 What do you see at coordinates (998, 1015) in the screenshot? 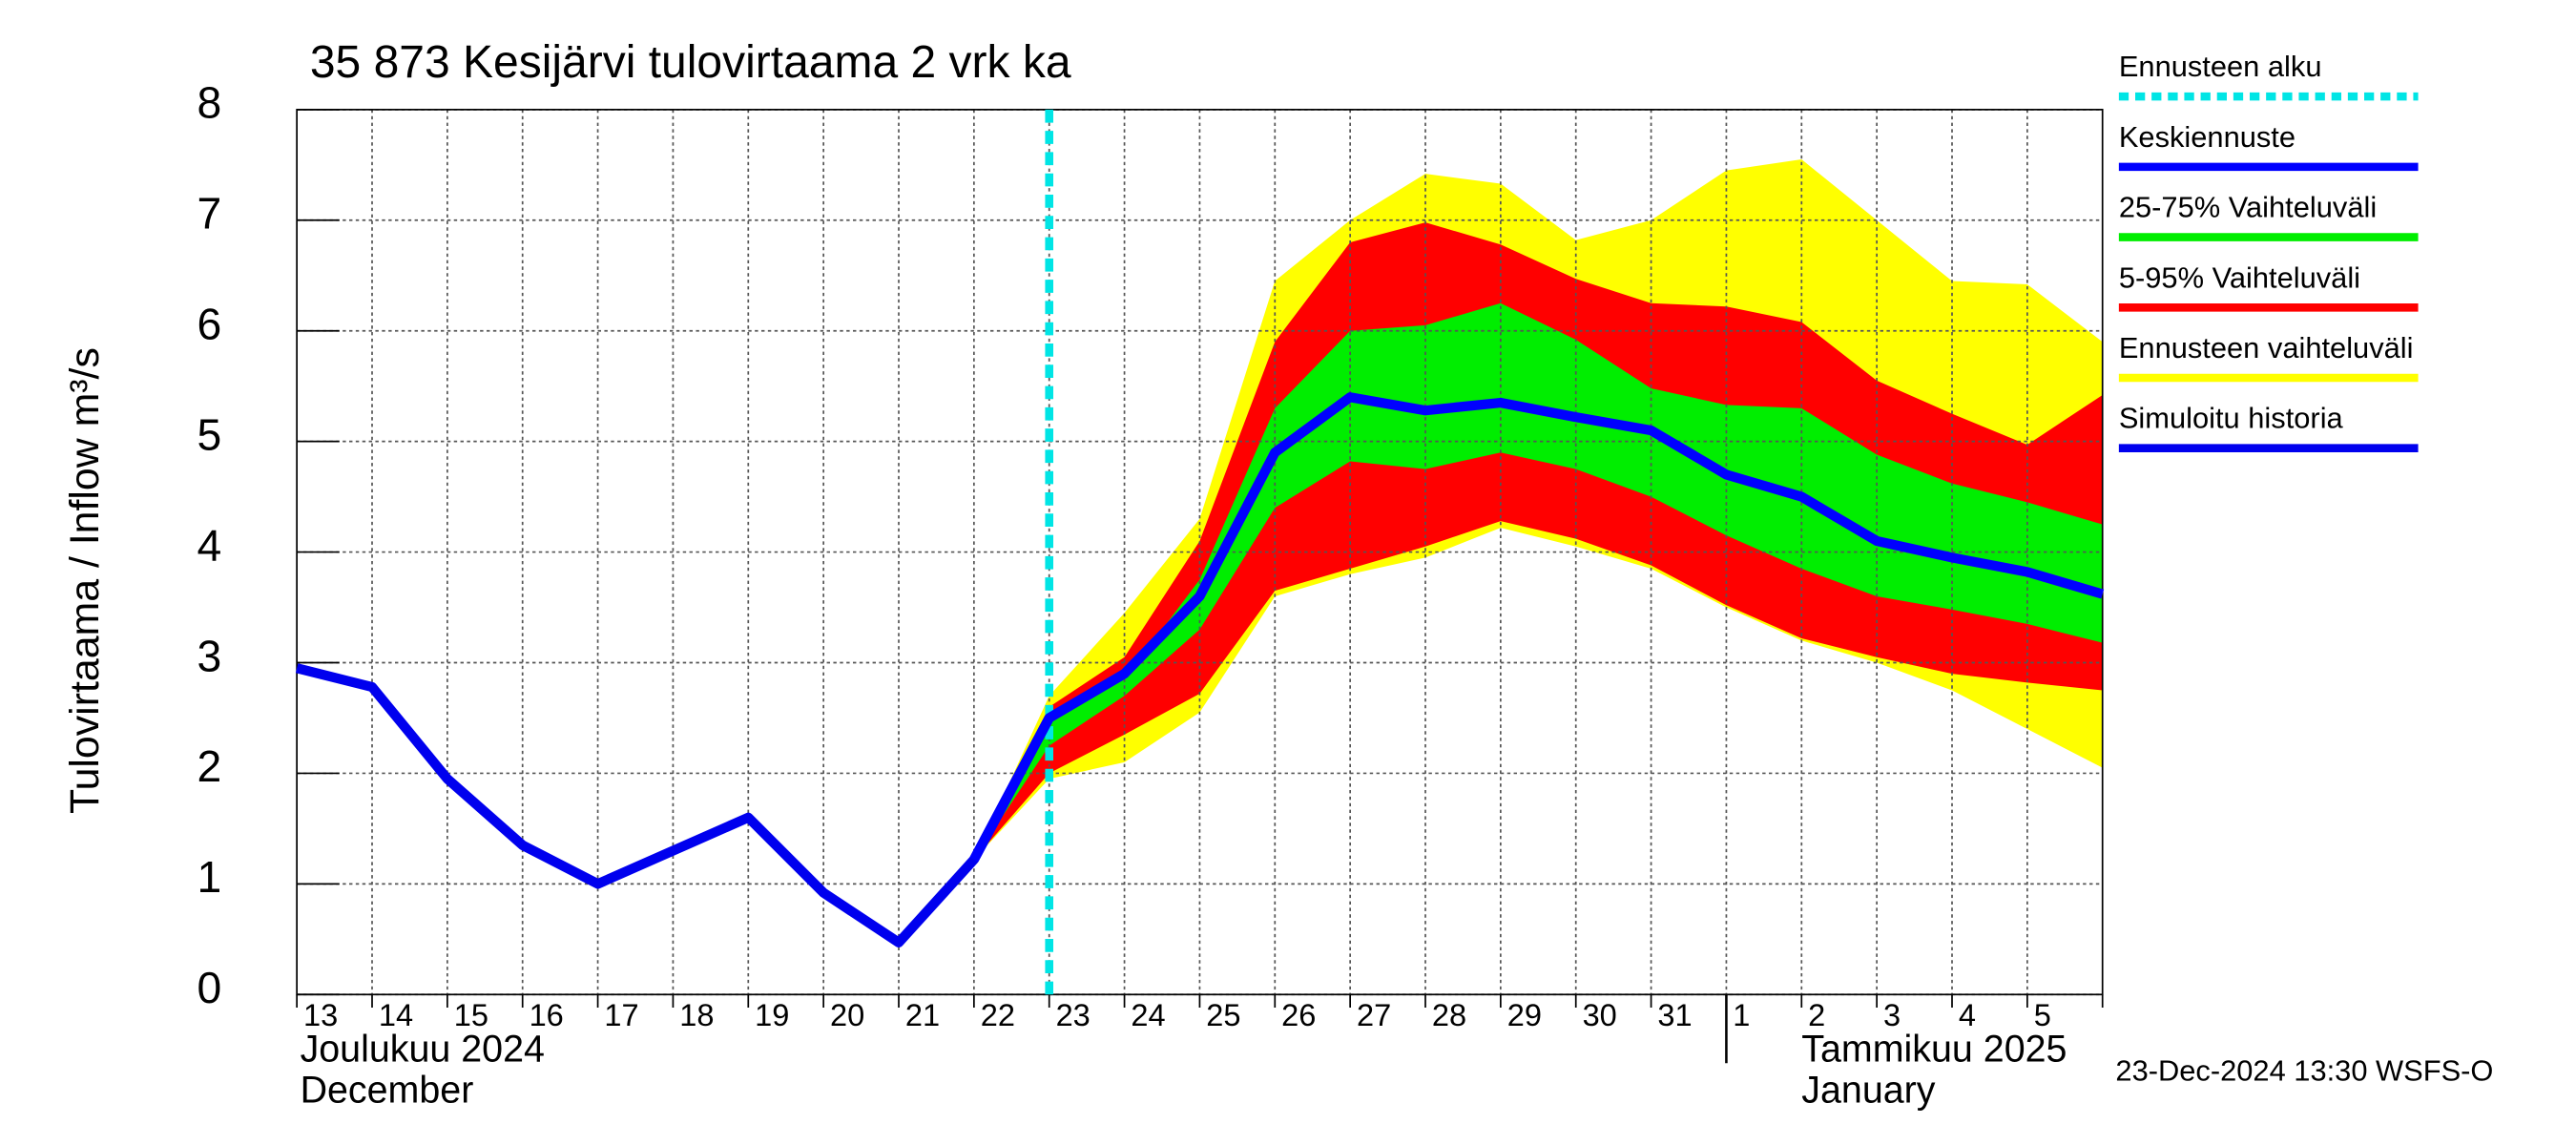
I see `x-tick-label: 22` at bounding box center [998, 1015].